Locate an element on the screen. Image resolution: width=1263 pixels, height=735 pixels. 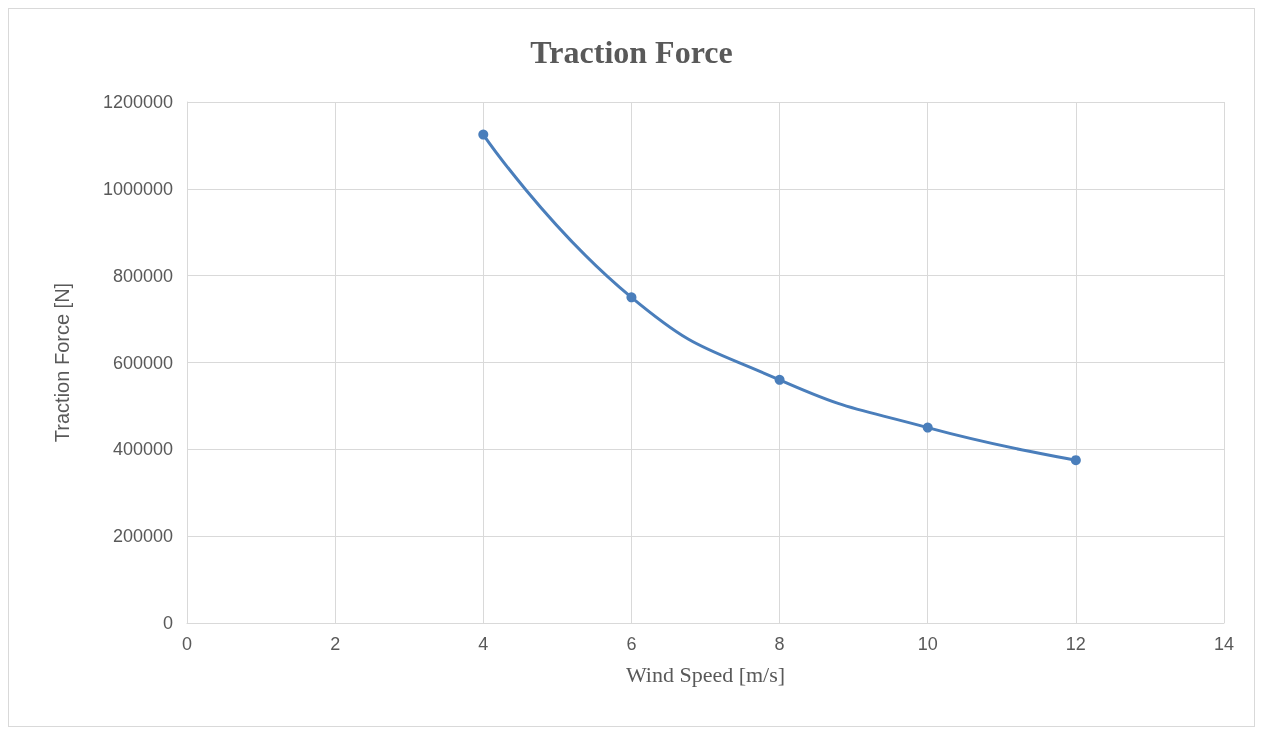
x-tick-label: 14 is located at coordinates (1224, 644).